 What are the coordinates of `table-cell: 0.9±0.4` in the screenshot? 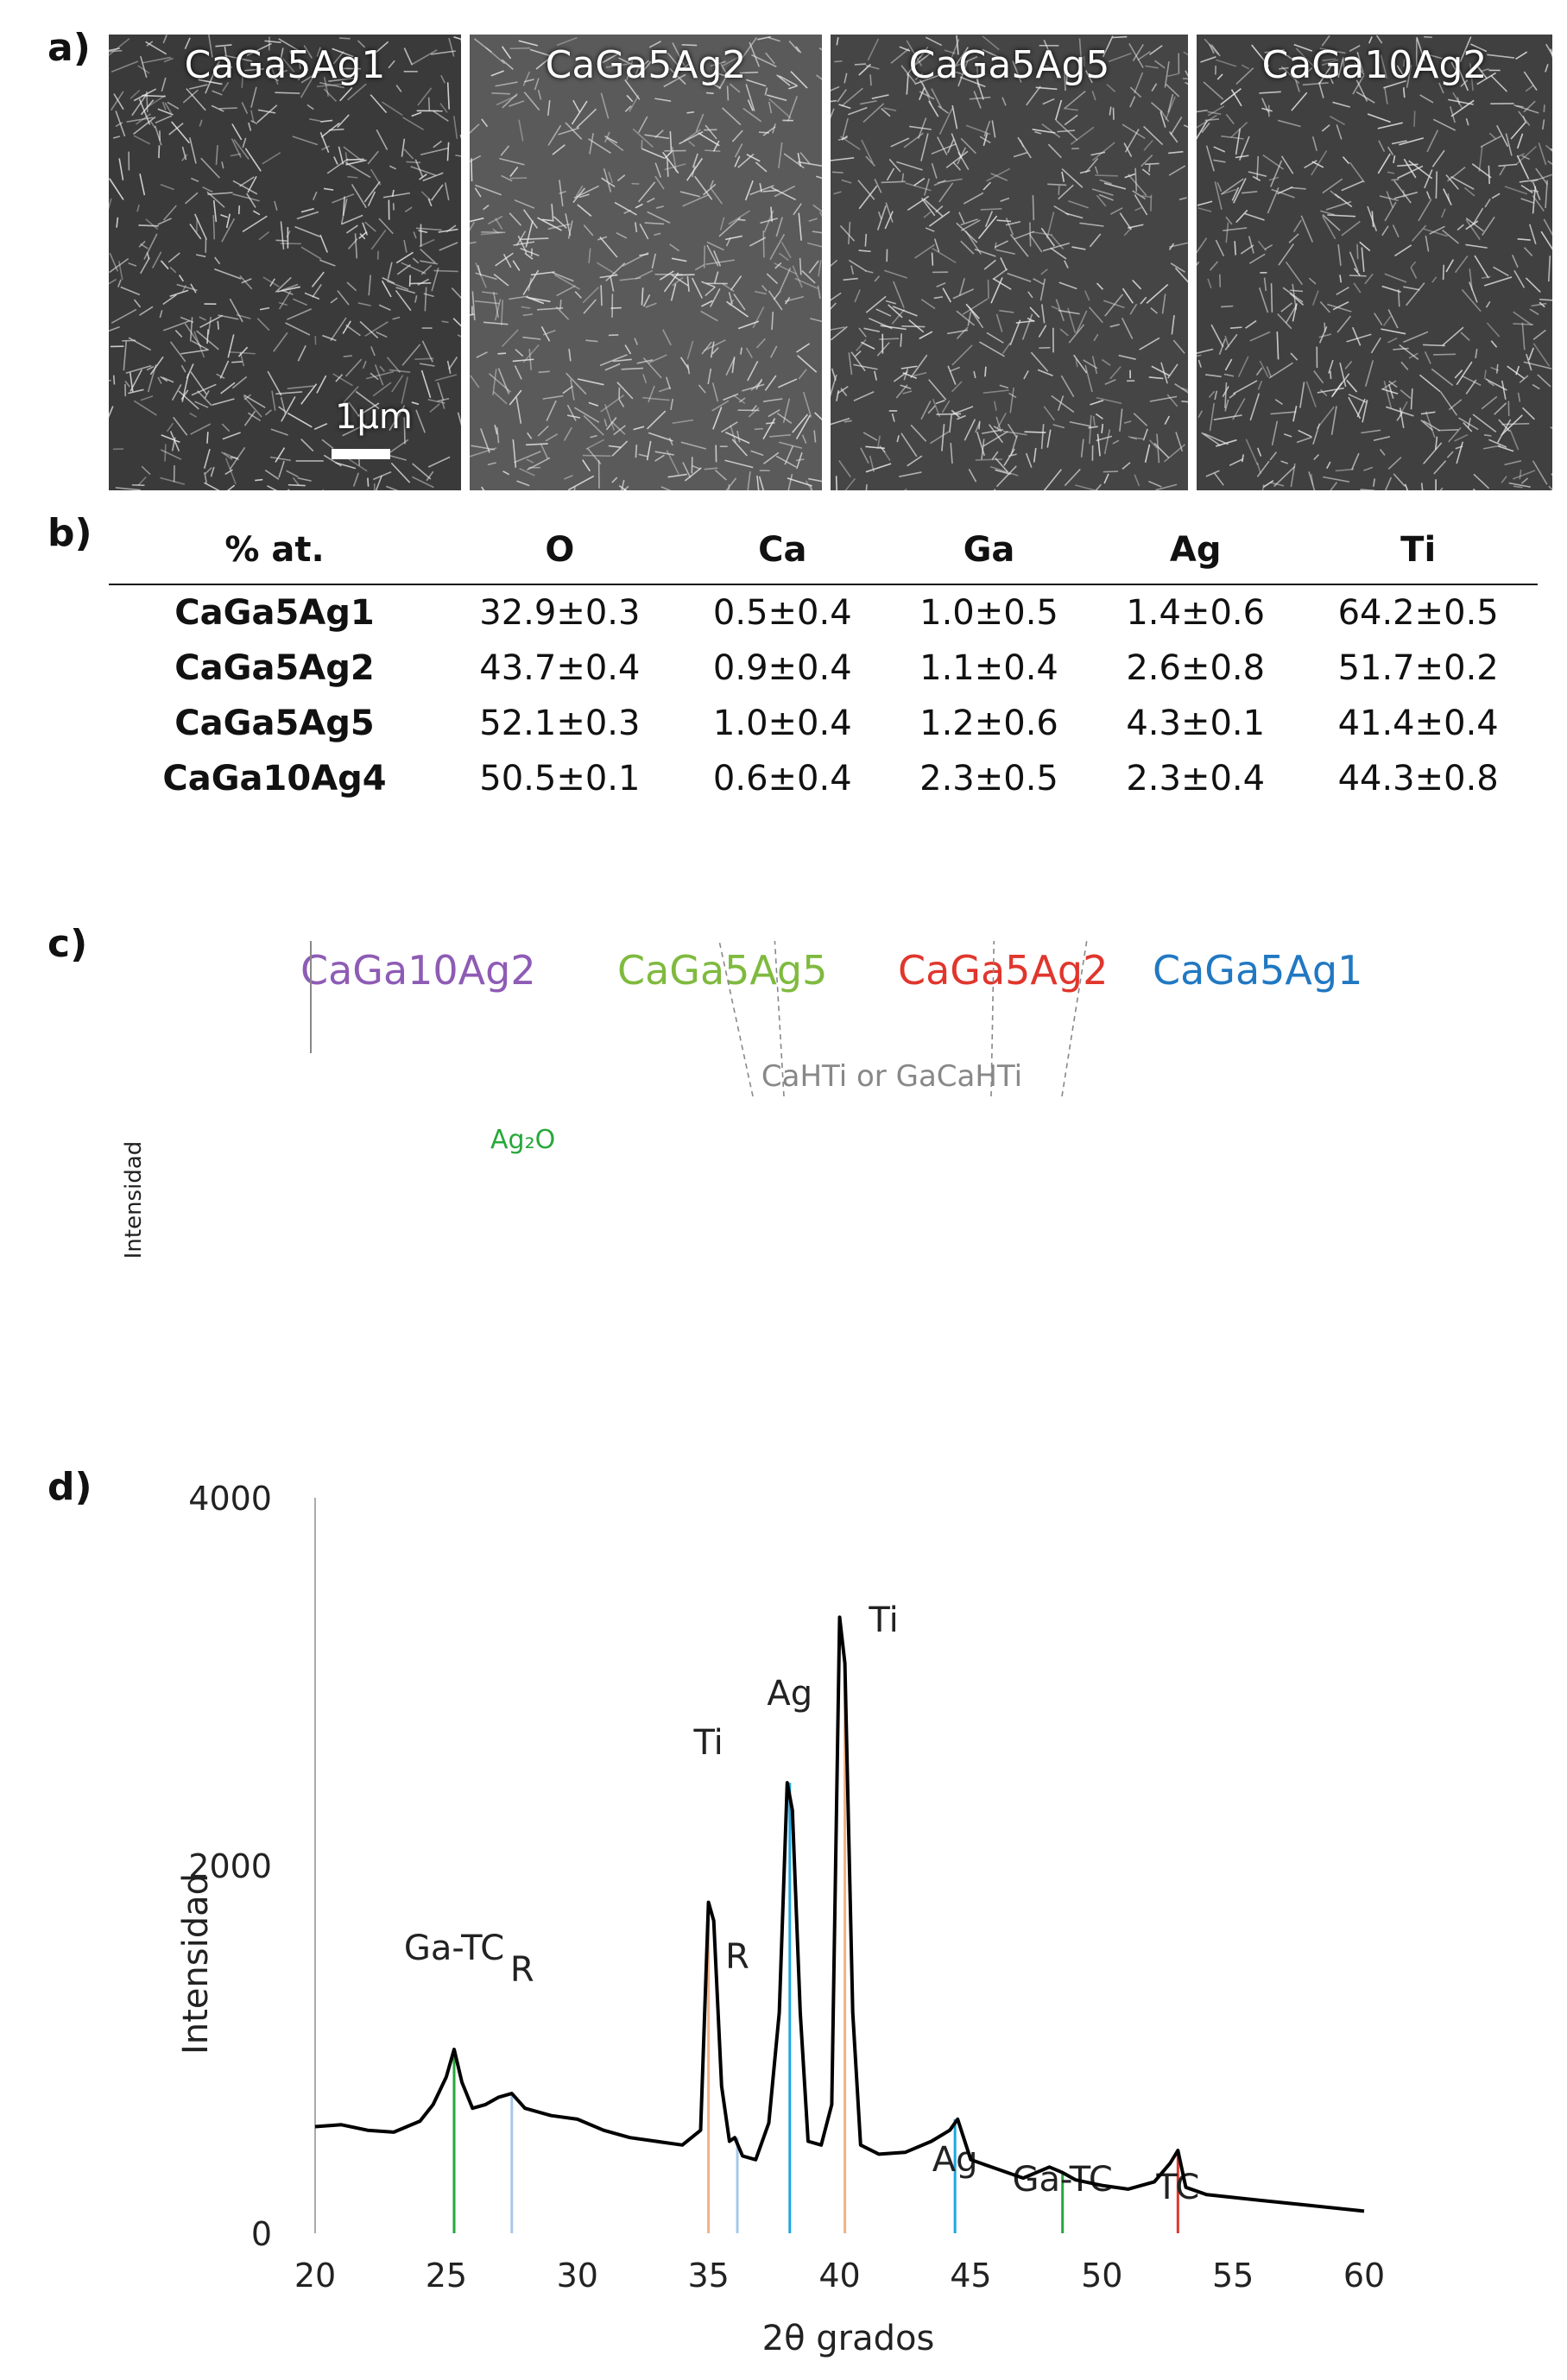 It's located at (782, 668).